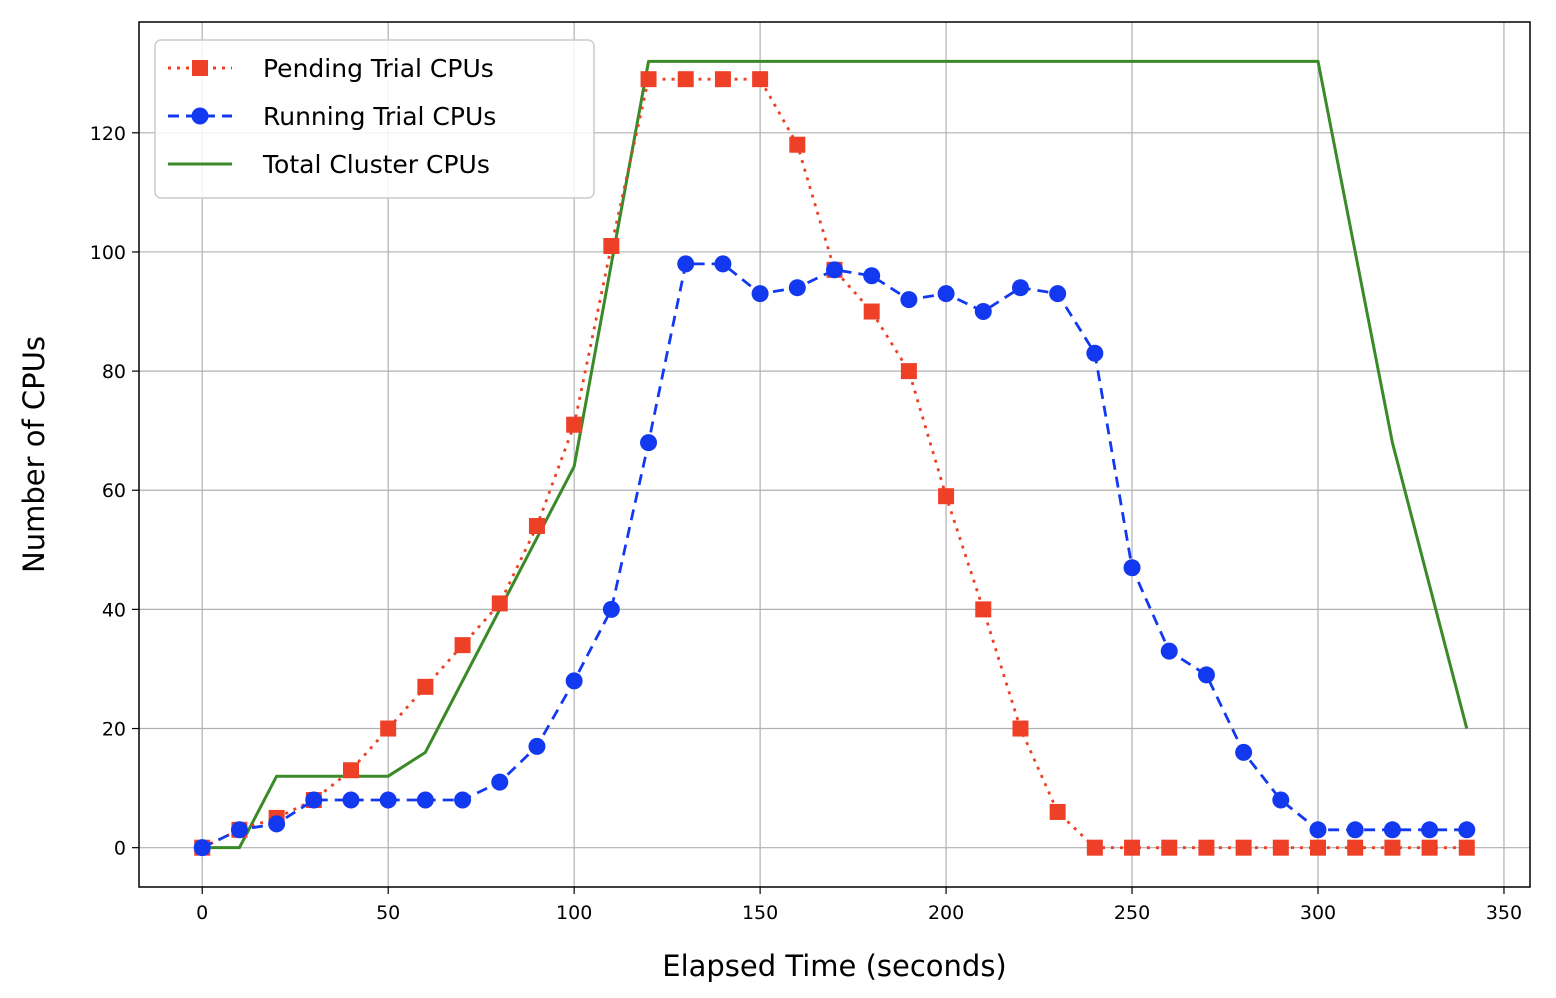  I want to click on y-tick-label: 40, so click(114, 610).